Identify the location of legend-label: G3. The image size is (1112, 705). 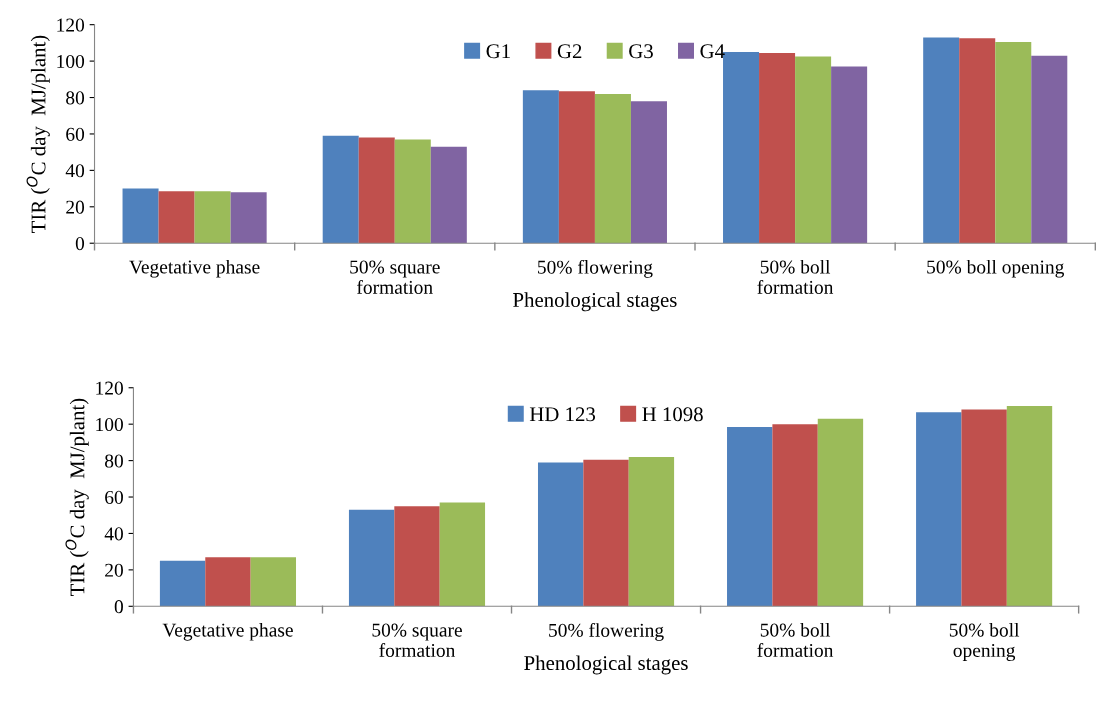
(641, 51).